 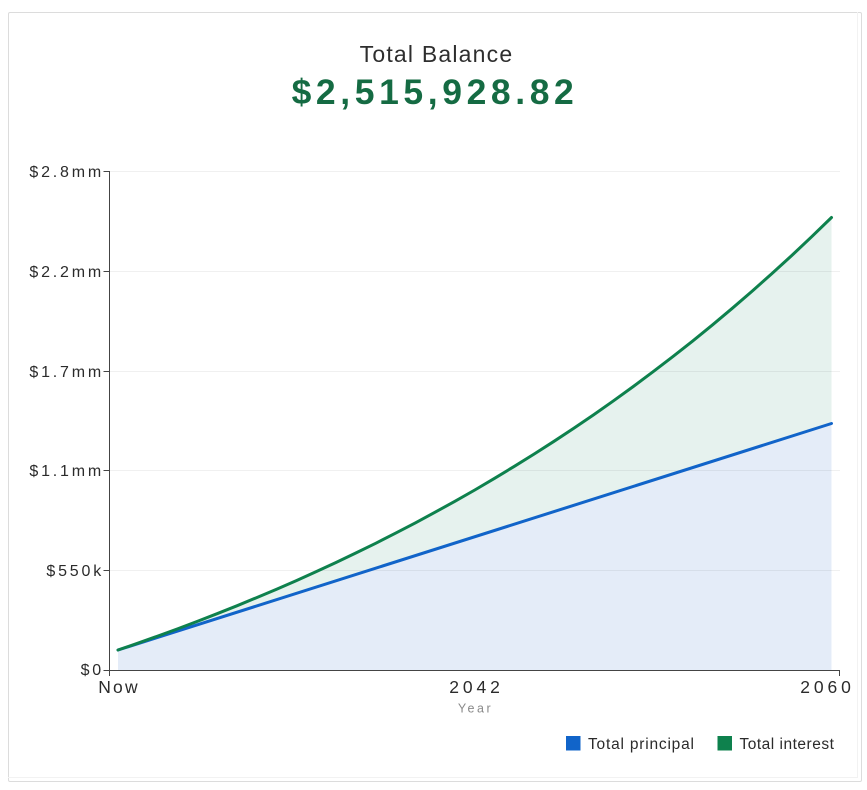 What do you see at coordinates (119, 687) in the screenshot?
I see `svg-text: Now` at bounding box center [119, 687].